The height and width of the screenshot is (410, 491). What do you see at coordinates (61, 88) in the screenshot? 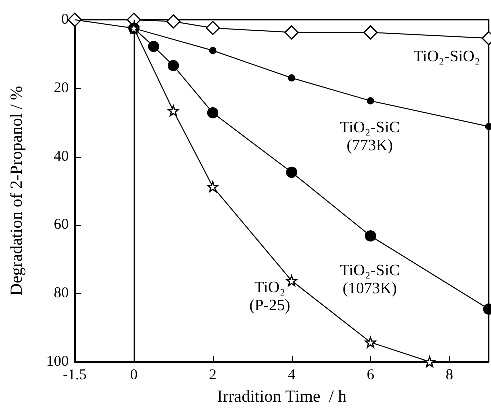
I see `y-tick-label: 20` at bounding box center [61, 88].